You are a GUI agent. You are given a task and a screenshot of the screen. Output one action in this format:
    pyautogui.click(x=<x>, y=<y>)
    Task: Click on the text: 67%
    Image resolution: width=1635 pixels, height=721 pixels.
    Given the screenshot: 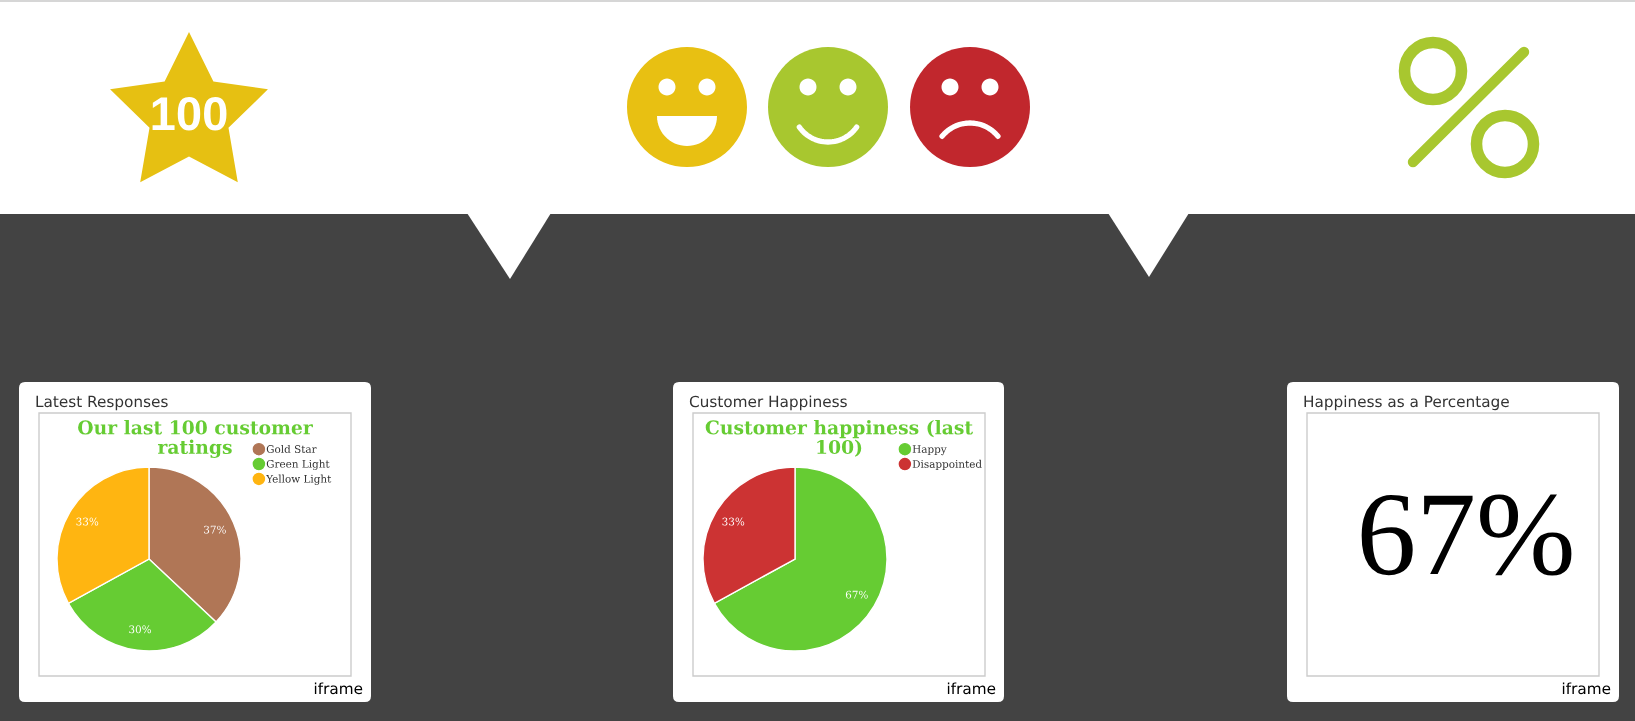 What is the action you would take?
    pyautogui.click(x=1466, y=535)
    